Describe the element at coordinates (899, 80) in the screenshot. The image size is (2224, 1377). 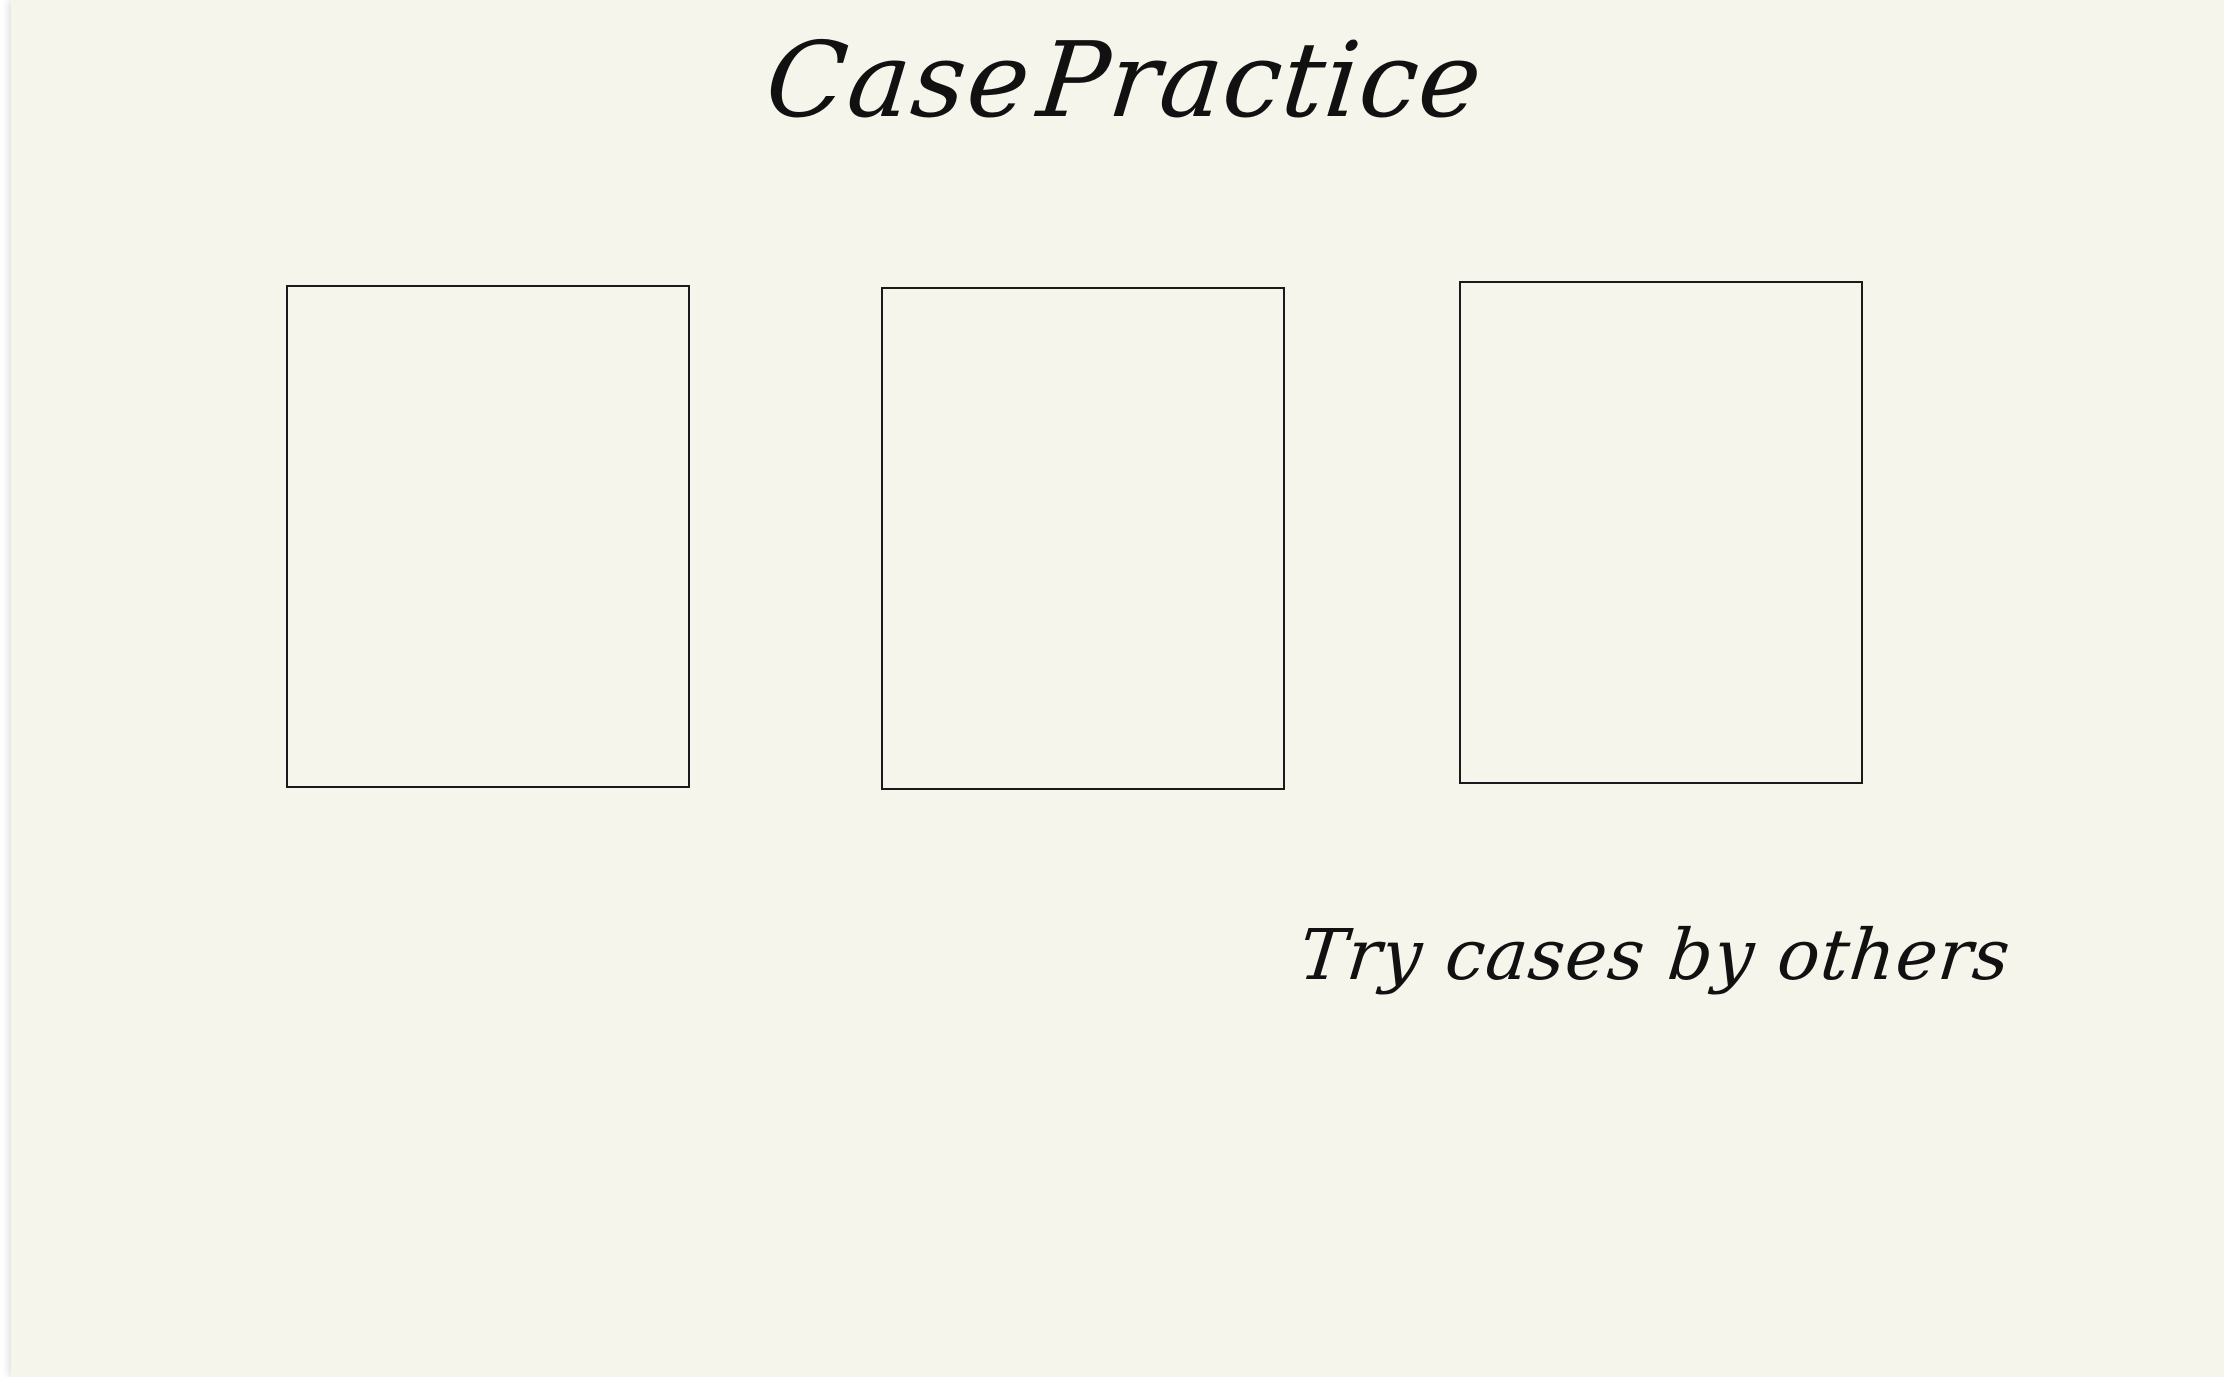
I see `page-title-case: Case` at that location.